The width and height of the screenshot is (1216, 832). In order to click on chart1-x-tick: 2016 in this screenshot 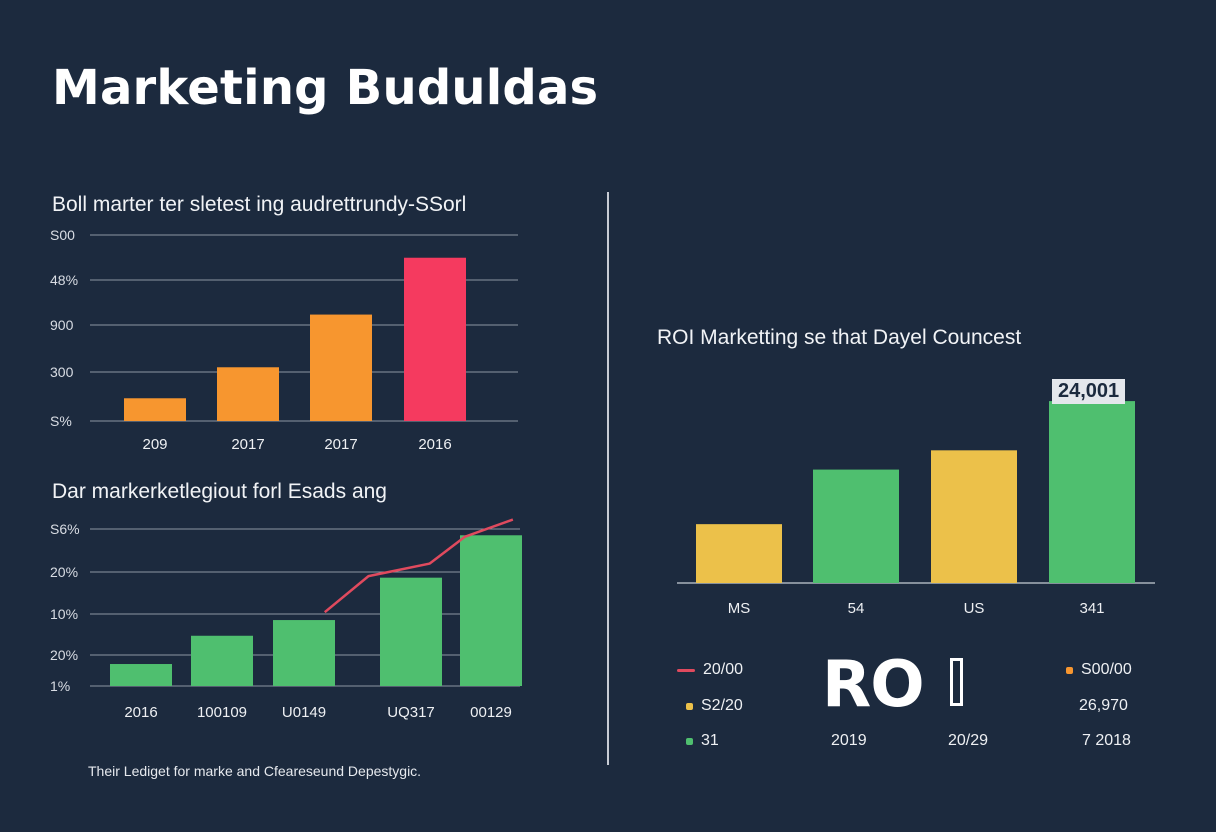, I will do `click(435, 444)`.